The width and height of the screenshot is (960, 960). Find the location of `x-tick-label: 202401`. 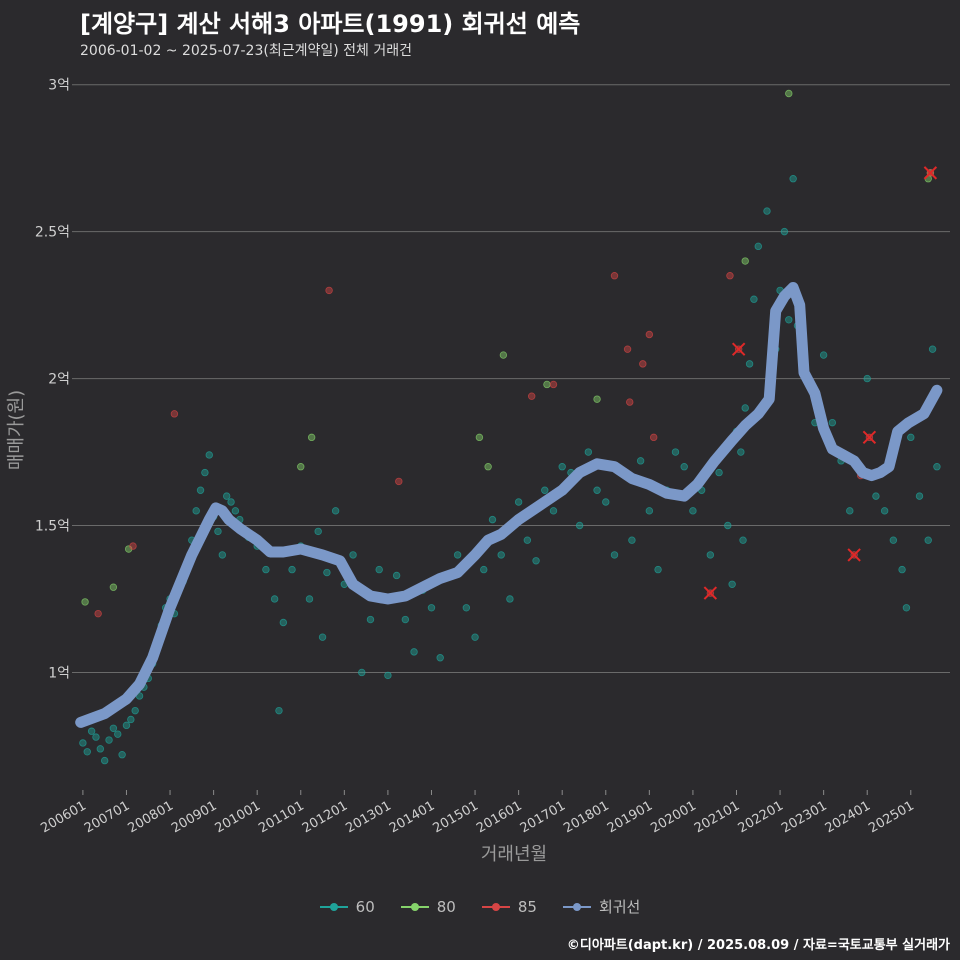

x-tick-label: 202401 is located at coordinates (848, 817).